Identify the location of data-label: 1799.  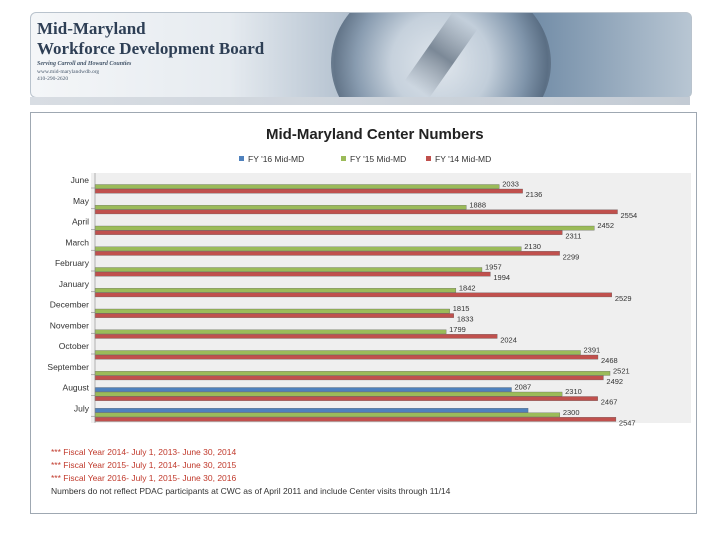
(457, 329).